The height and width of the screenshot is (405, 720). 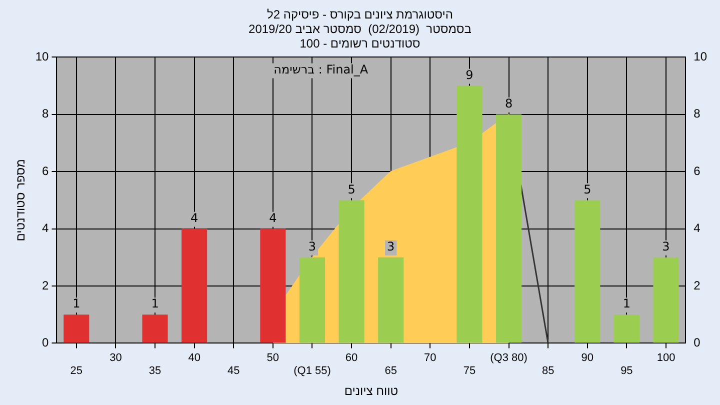 I want to click on y-tick-label: 10, so click(x=42, y=57).